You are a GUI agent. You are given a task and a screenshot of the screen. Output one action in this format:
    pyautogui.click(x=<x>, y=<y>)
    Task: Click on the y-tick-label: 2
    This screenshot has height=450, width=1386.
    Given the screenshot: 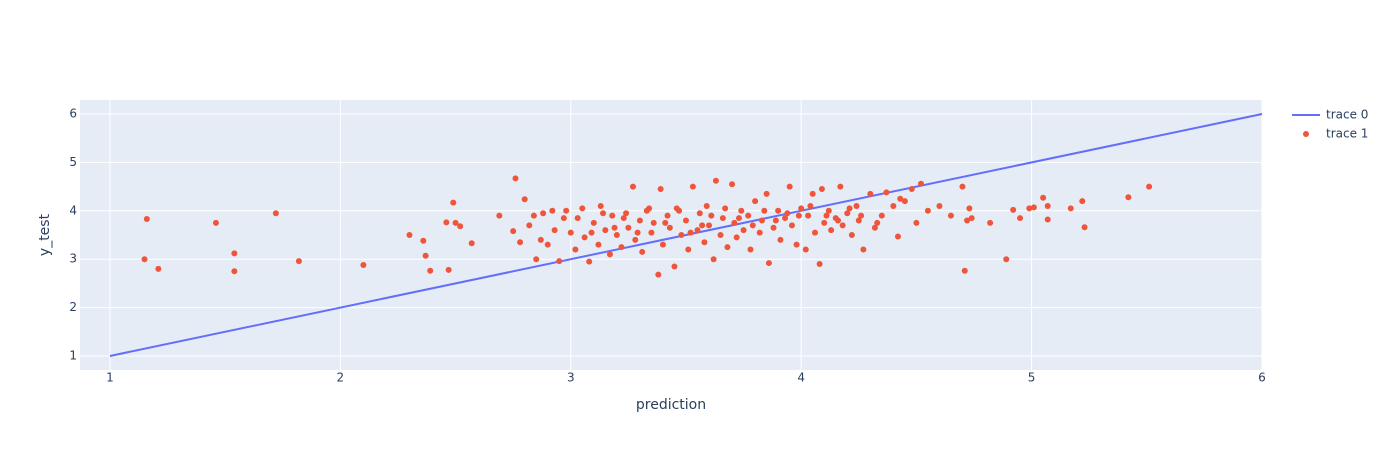 What is the action you would take?
    pyautogui.click(x=73, y=307)
    